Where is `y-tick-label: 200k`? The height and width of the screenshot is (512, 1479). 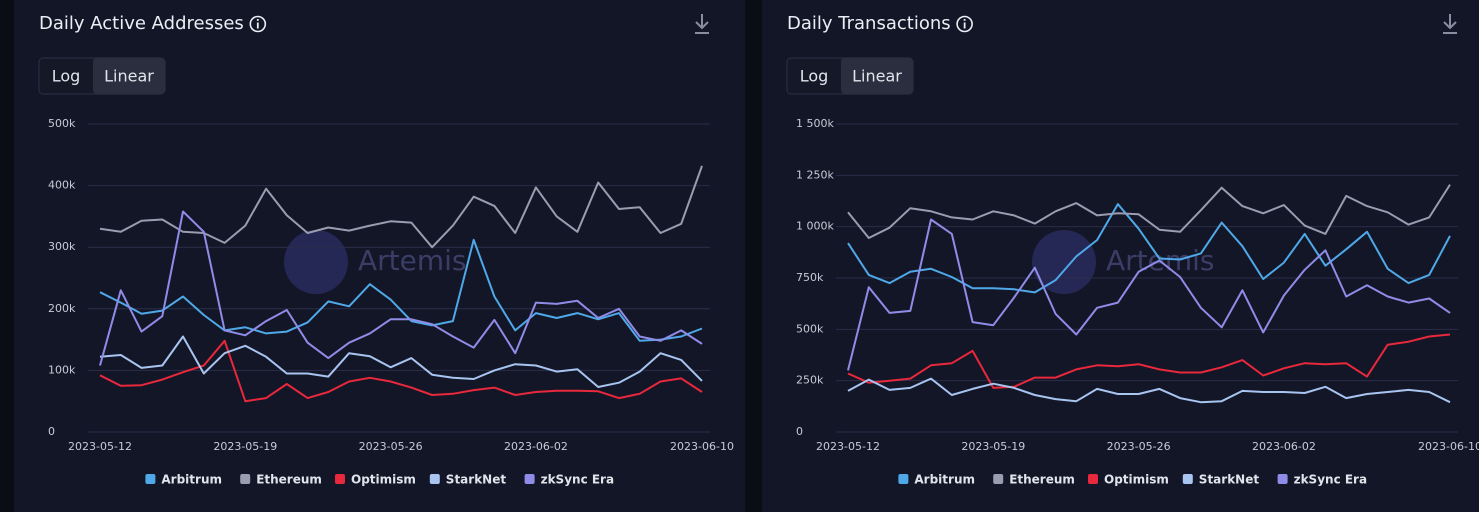 y-tick-label: 200k is located at coordinates (62, 308).